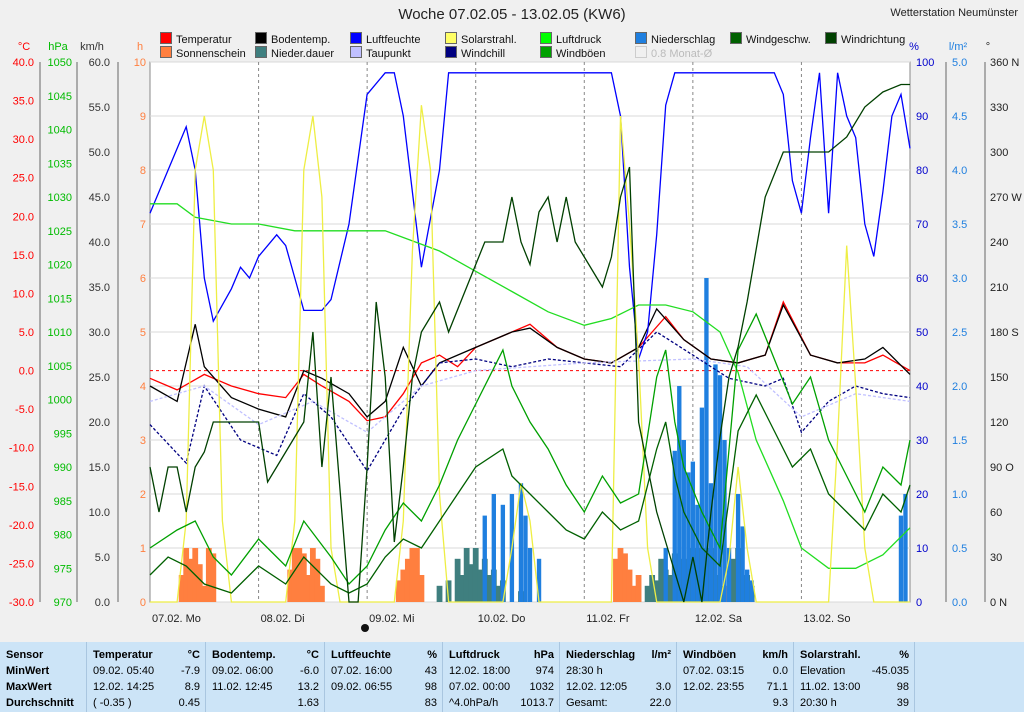 This screenshot has width=1024, height=712. I want to click on tick-label-direction: 0 N, so click(998, 603).